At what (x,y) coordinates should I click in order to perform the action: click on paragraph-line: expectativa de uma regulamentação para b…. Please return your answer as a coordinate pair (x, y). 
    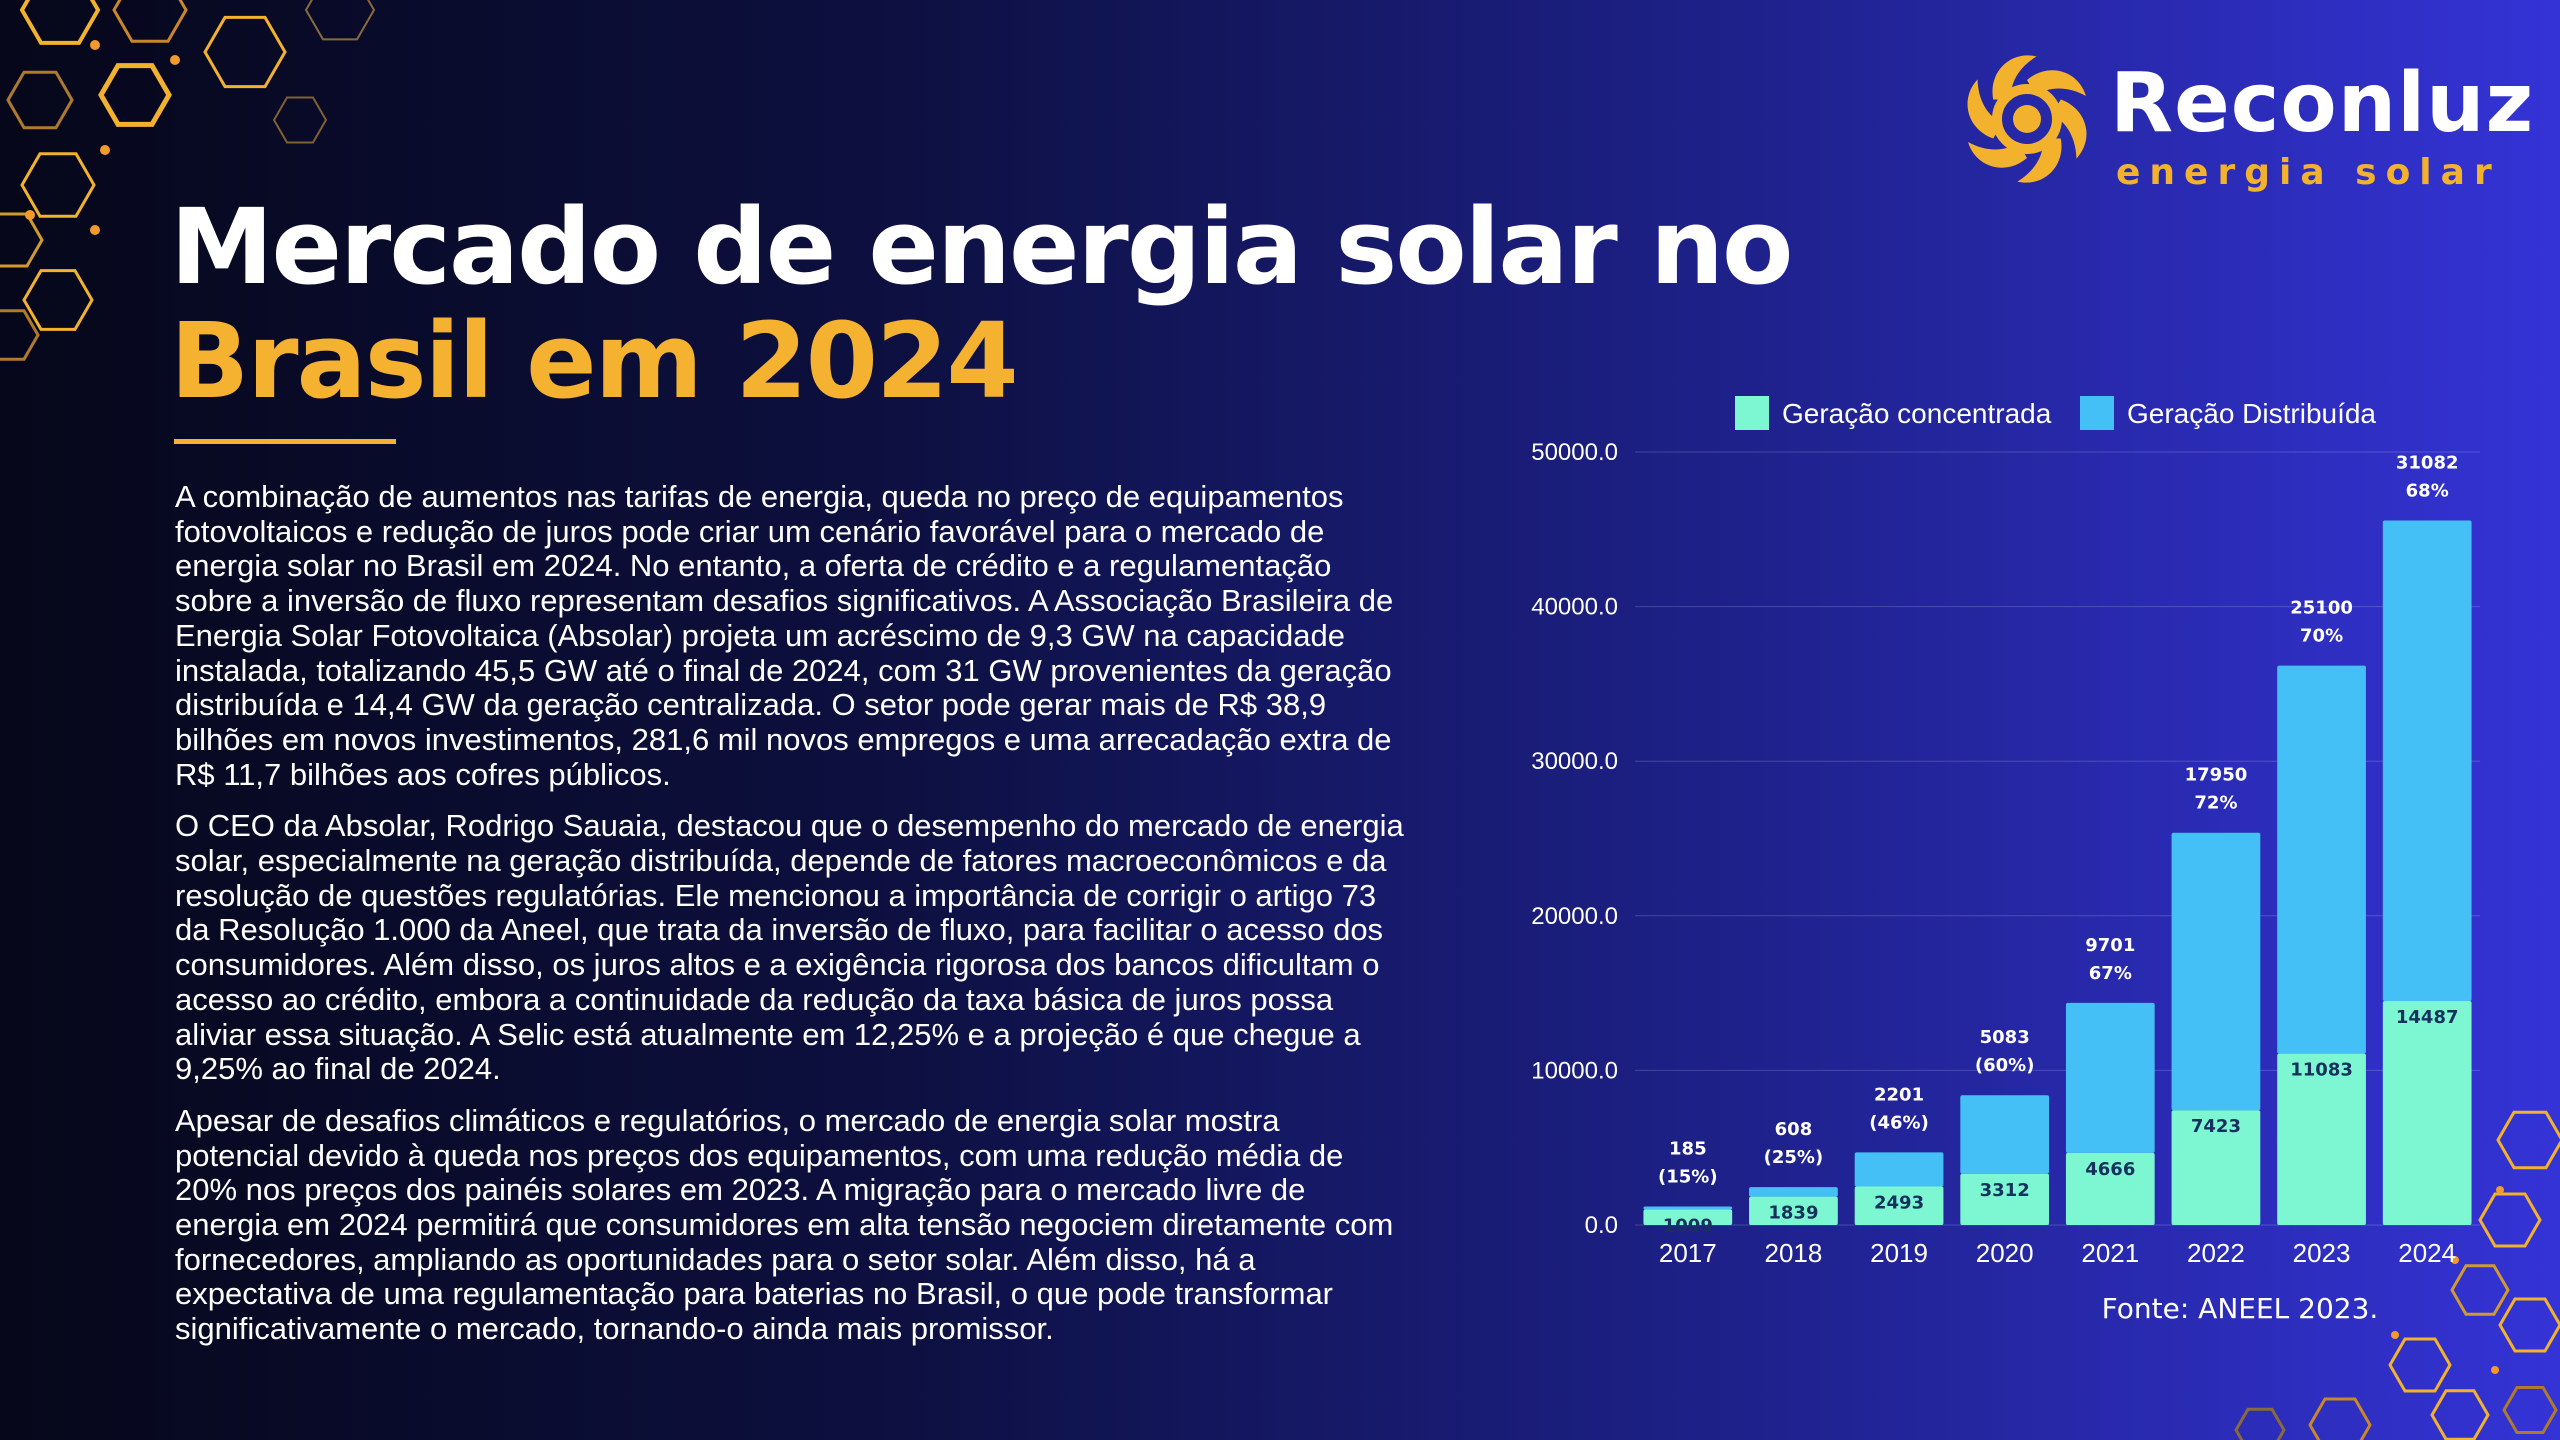
    Looking at the image, I should click on (754, 1294).